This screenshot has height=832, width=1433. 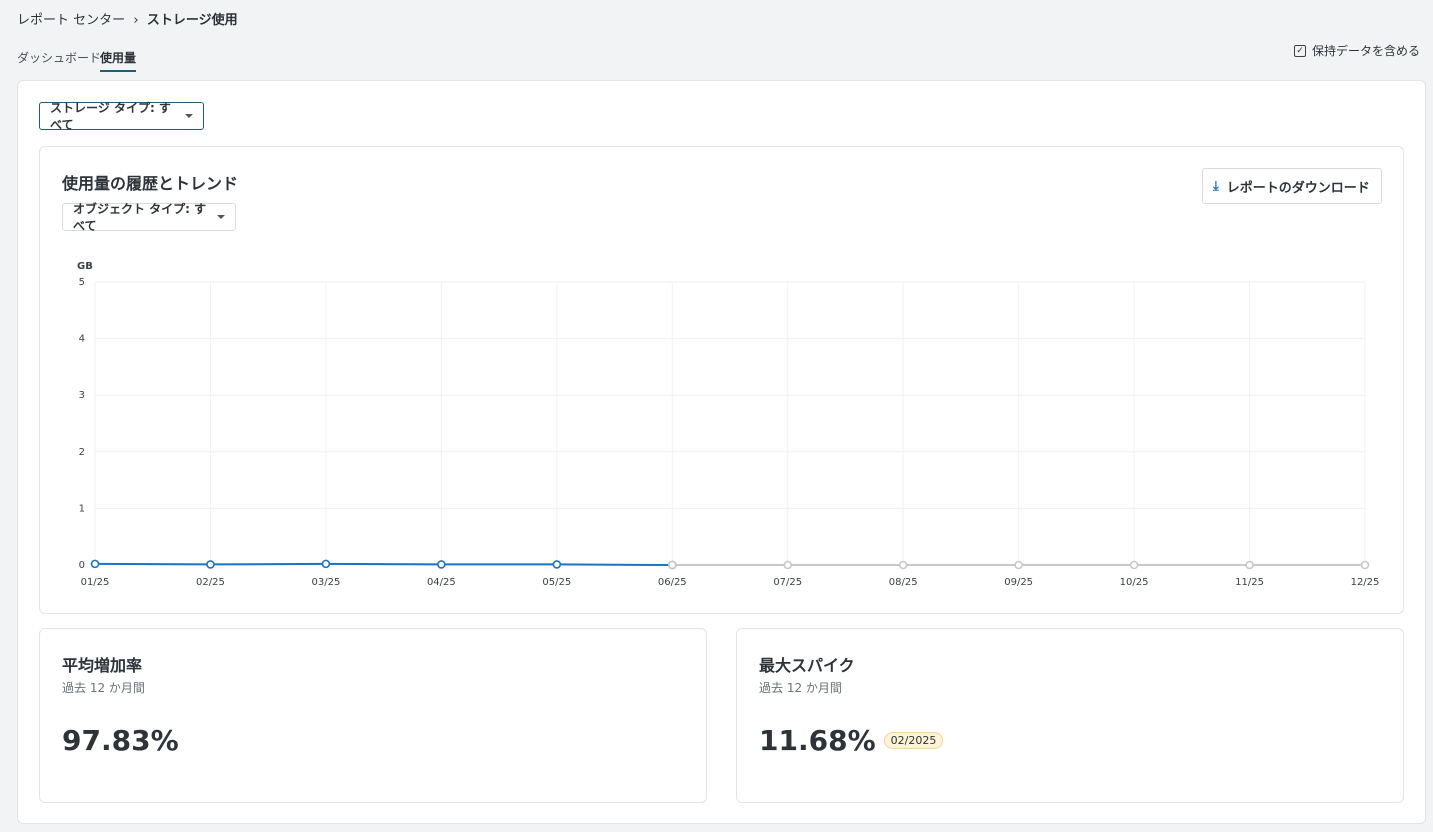 What do you see at coordinates (120, 740) in the screenshot?
I see `stat-value: 97.83%` at bounding box center [120, 740].